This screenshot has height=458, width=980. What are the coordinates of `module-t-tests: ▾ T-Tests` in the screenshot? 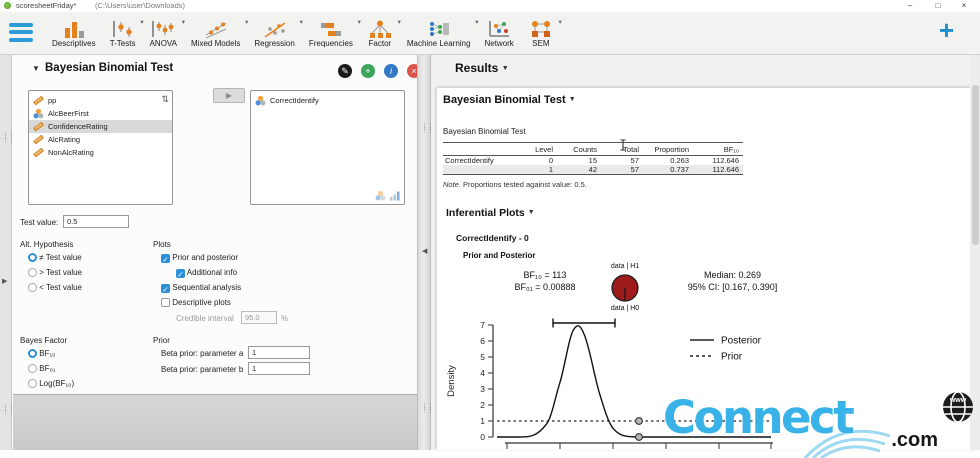 It's located at (123, 33).